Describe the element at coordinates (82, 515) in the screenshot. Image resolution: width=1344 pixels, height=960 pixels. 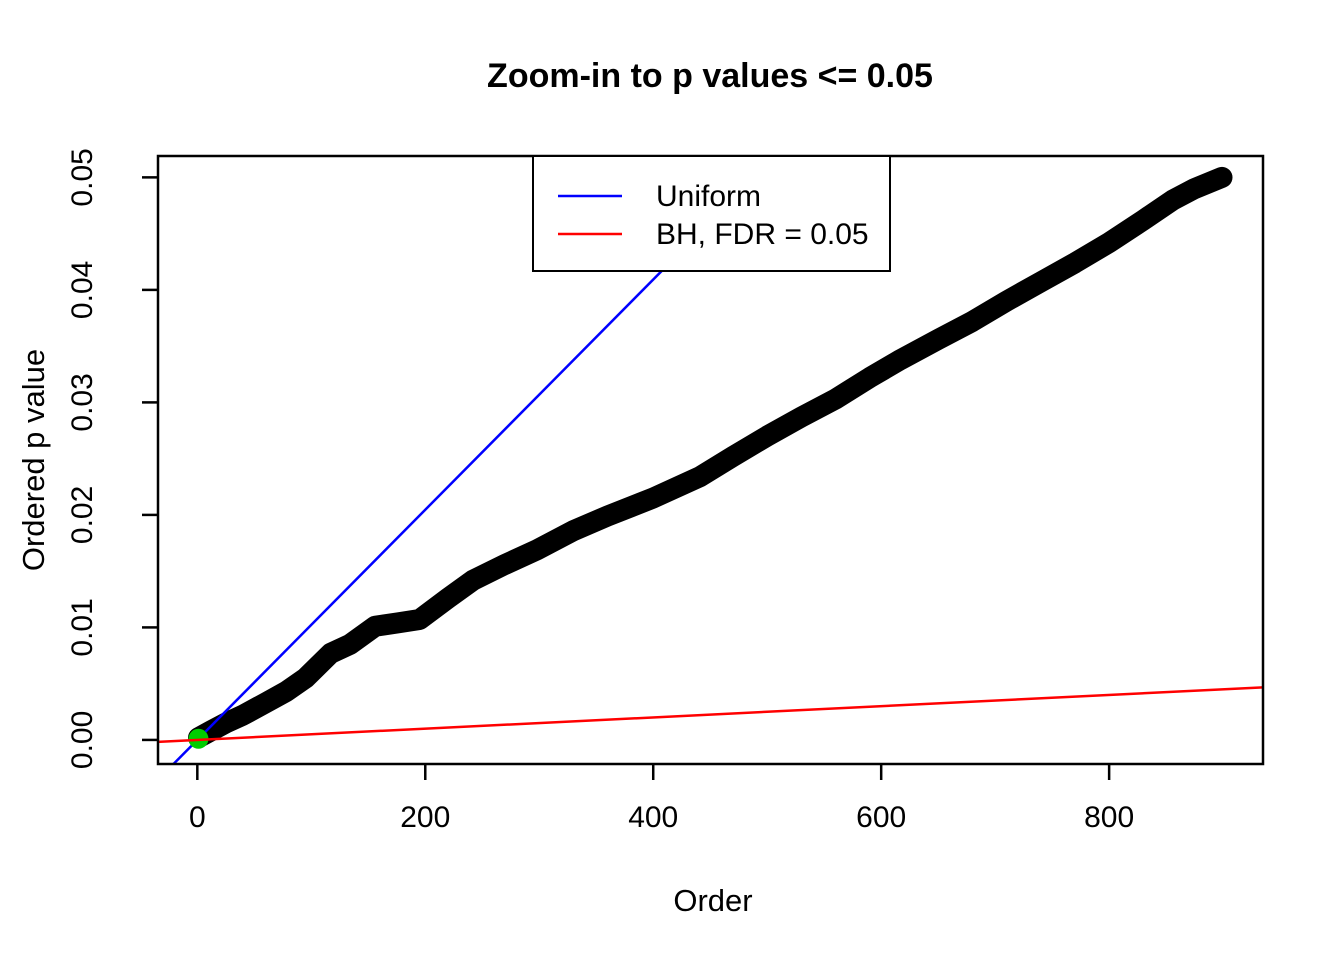
I see `y-tick-label-0.02: 0.02` at that location.